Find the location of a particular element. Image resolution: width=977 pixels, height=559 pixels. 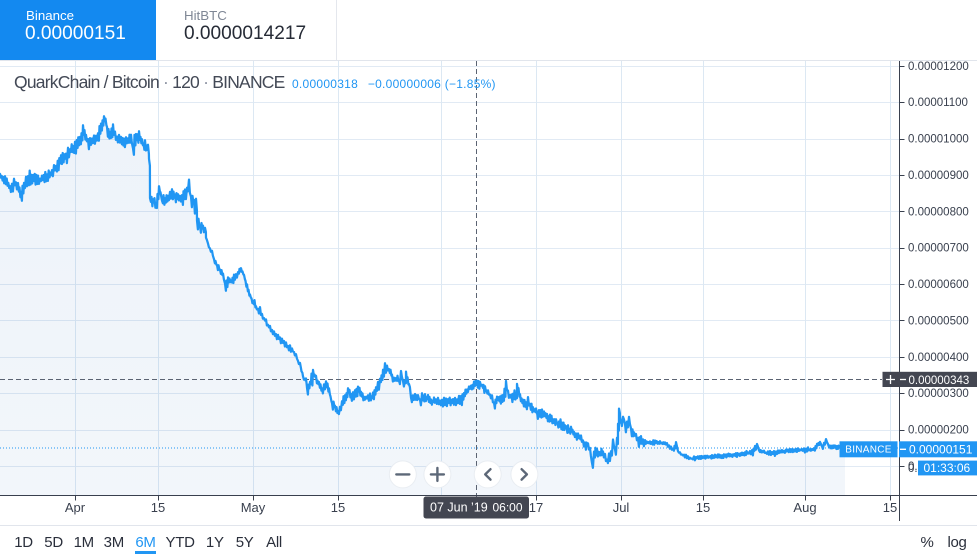

svg-text: Jul is located at coordinates (621, 507).